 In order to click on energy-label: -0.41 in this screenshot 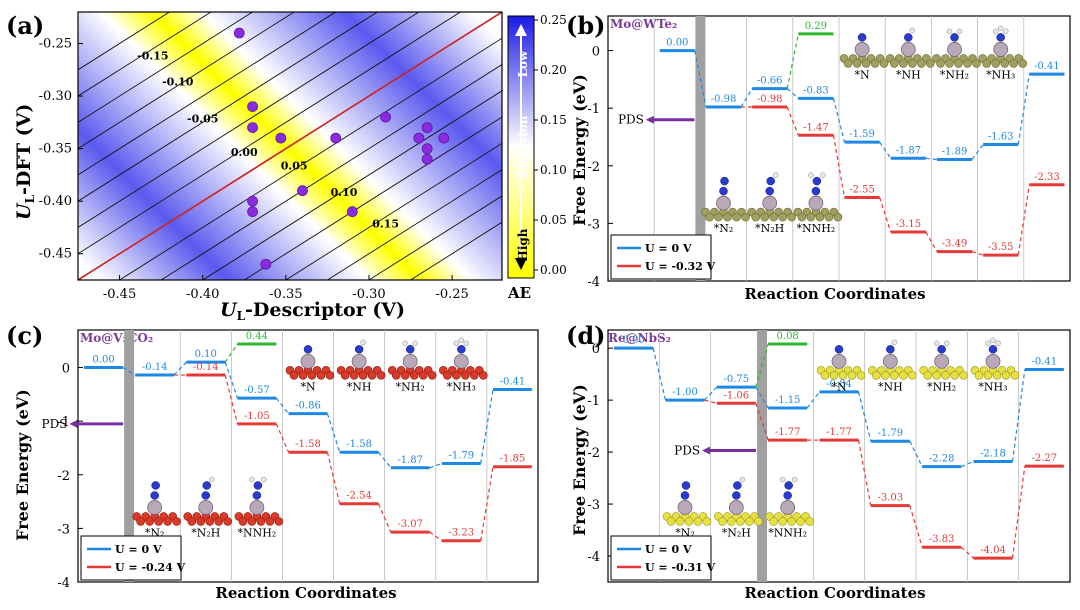, I will do `click(1047, 66)`.